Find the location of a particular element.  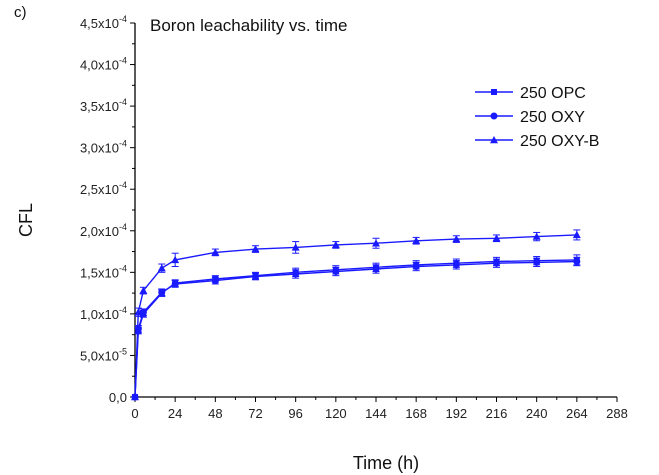

x-tick-label: 288 is located at coordinates (617, 413).